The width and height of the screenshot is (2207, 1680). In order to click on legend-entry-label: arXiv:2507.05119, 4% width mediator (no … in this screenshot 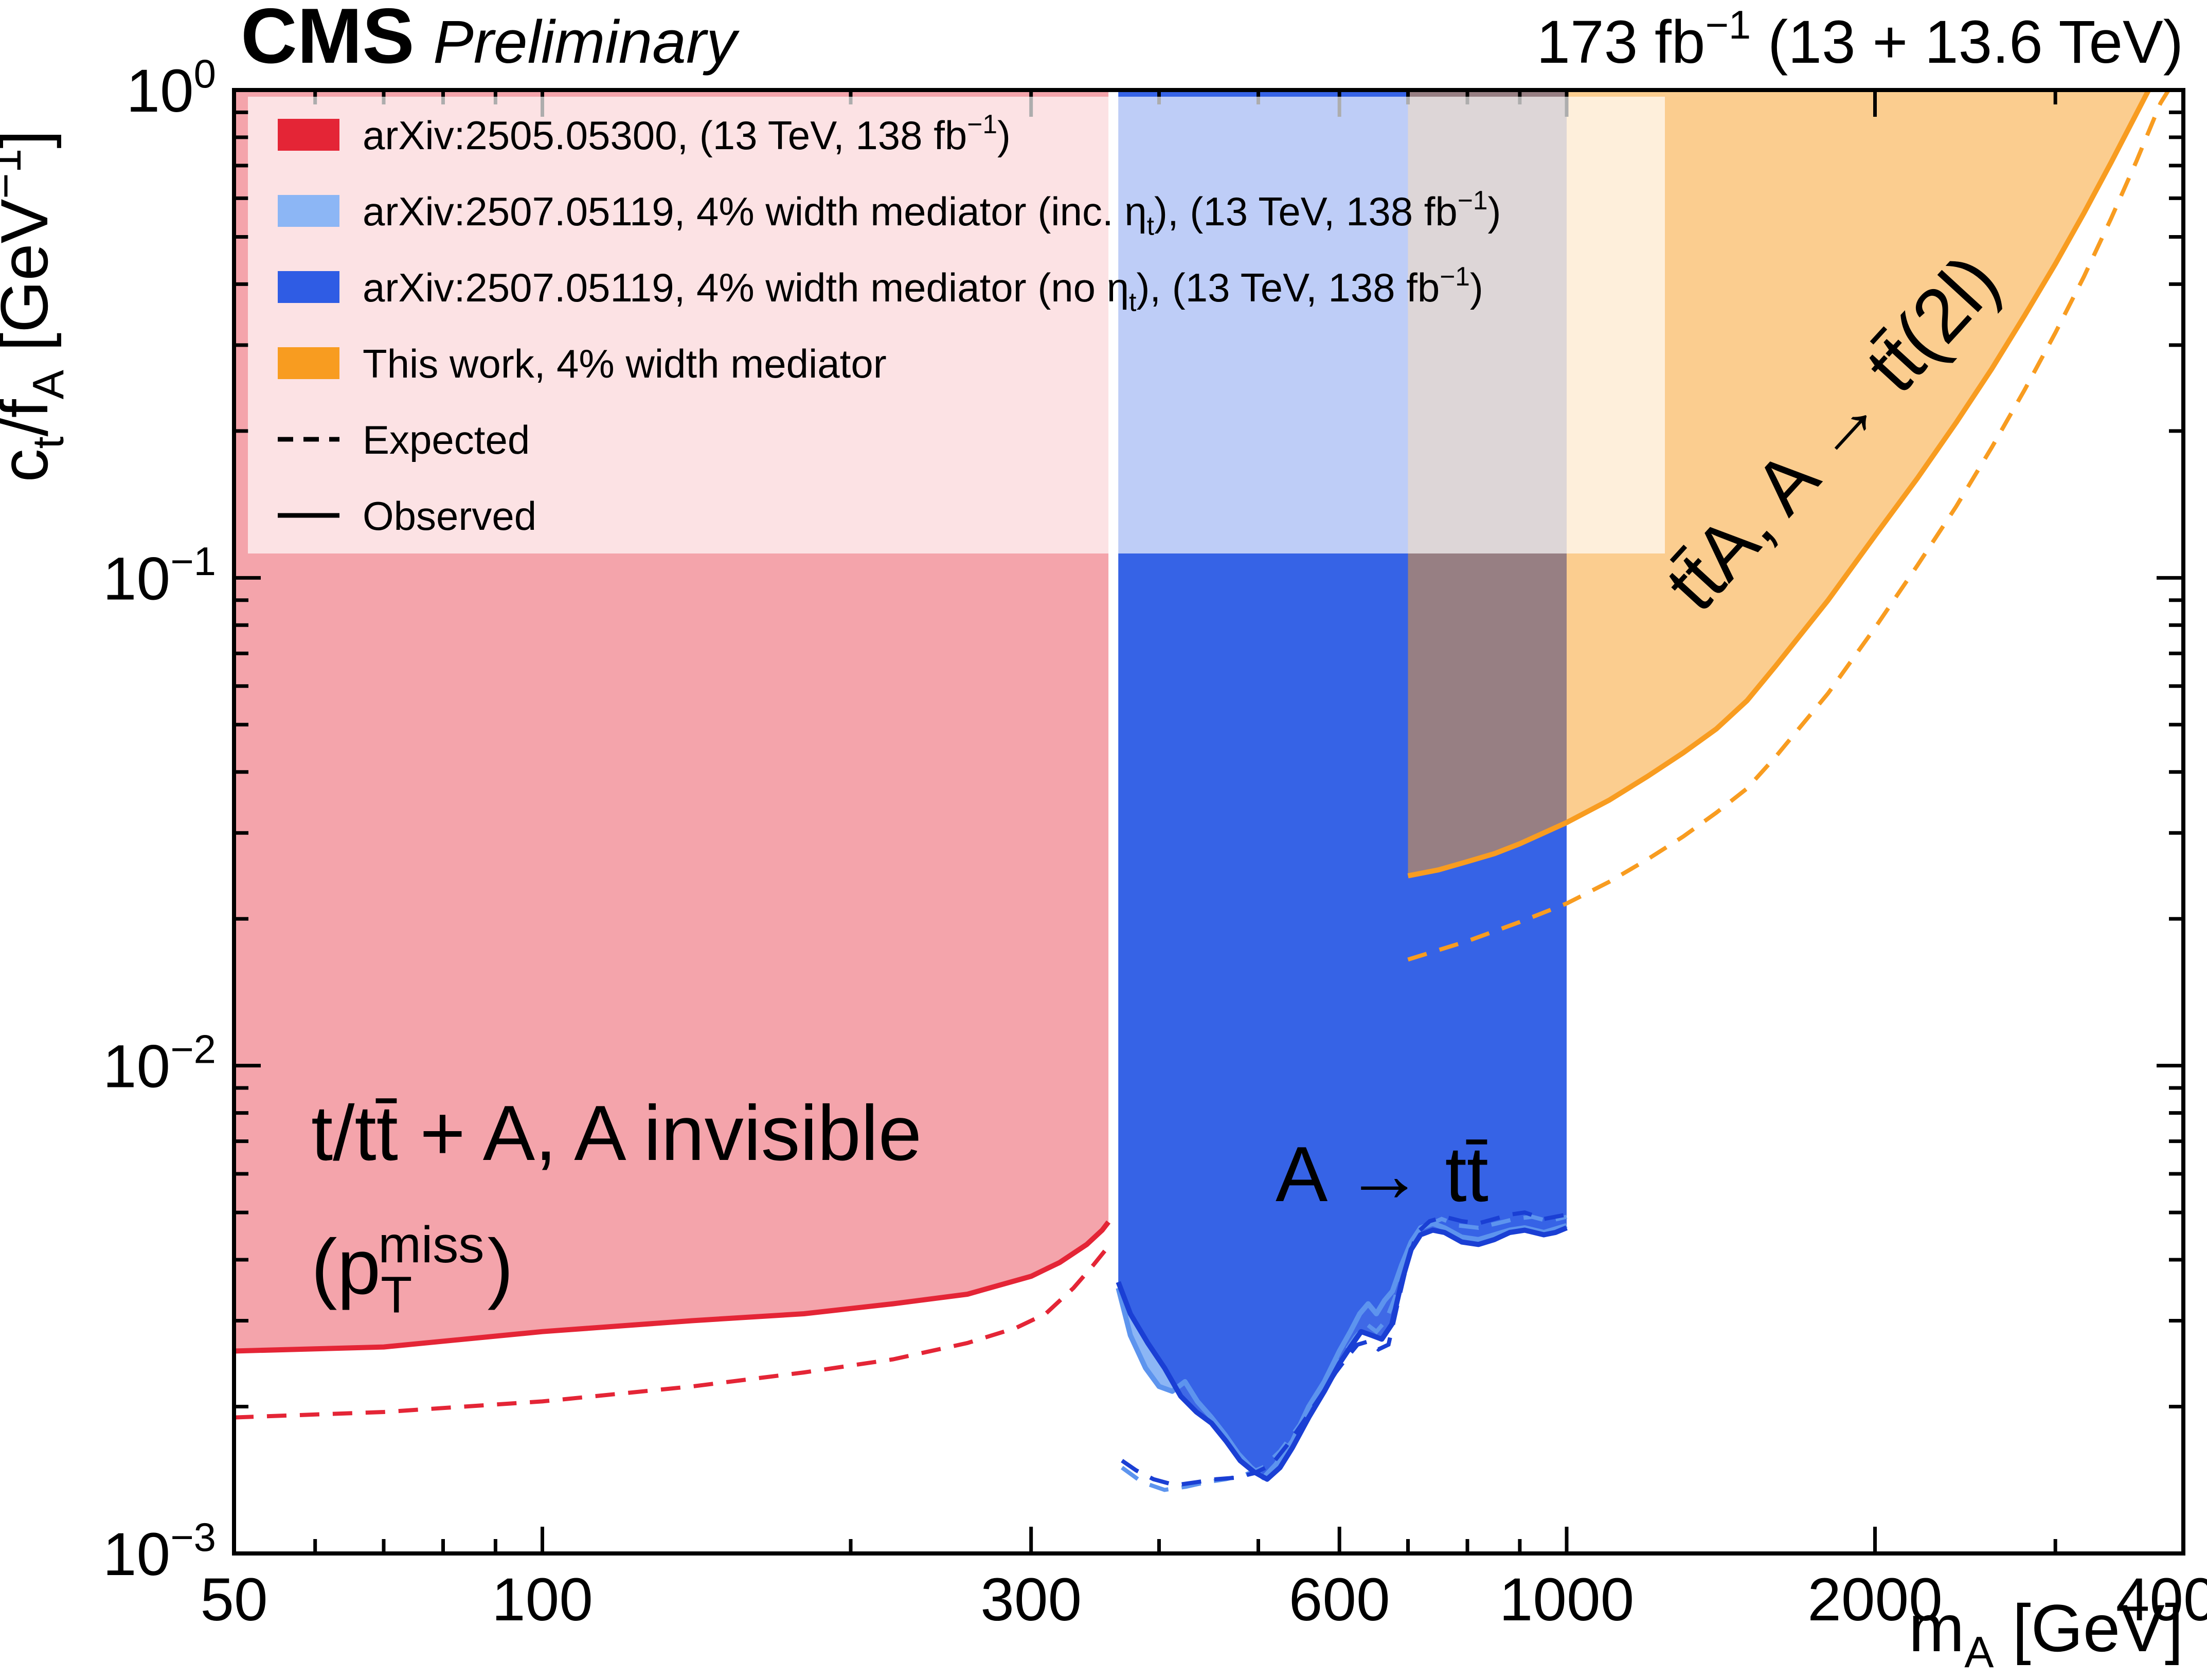, I will do `click(923, 289)`.